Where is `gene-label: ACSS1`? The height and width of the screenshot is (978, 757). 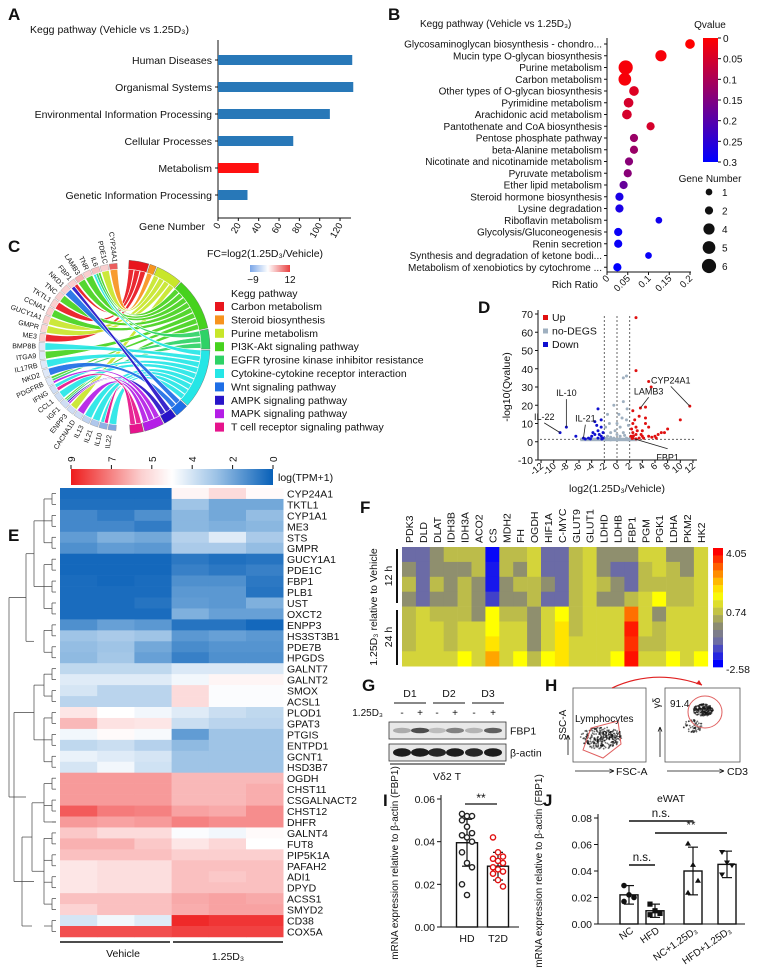
gene-label: ACSS1 is located at coordinates (304, 900).